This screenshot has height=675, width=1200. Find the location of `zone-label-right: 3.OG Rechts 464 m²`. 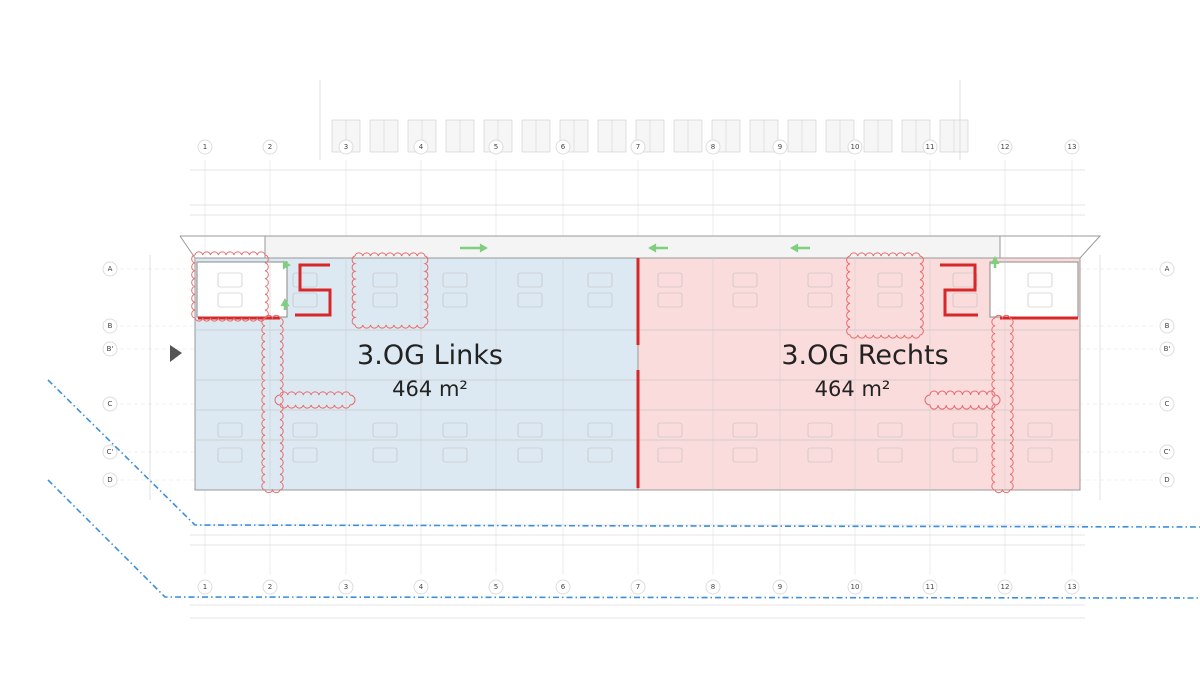

zone-label-right: 3.OG Rechts 464 m² is located at coordinates (864, 370).